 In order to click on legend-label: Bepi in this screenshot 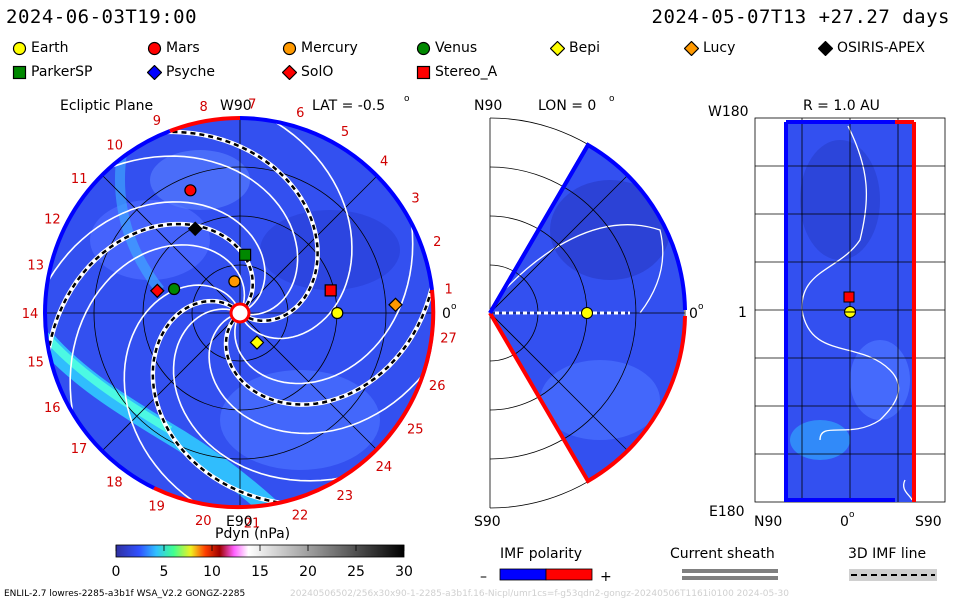, I will do `click(584, 48)`.